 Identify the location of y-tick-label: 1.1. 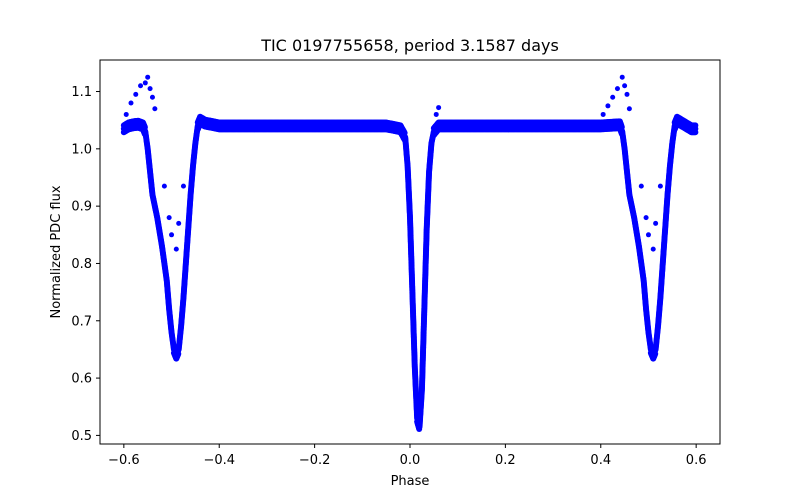
(81, 92).